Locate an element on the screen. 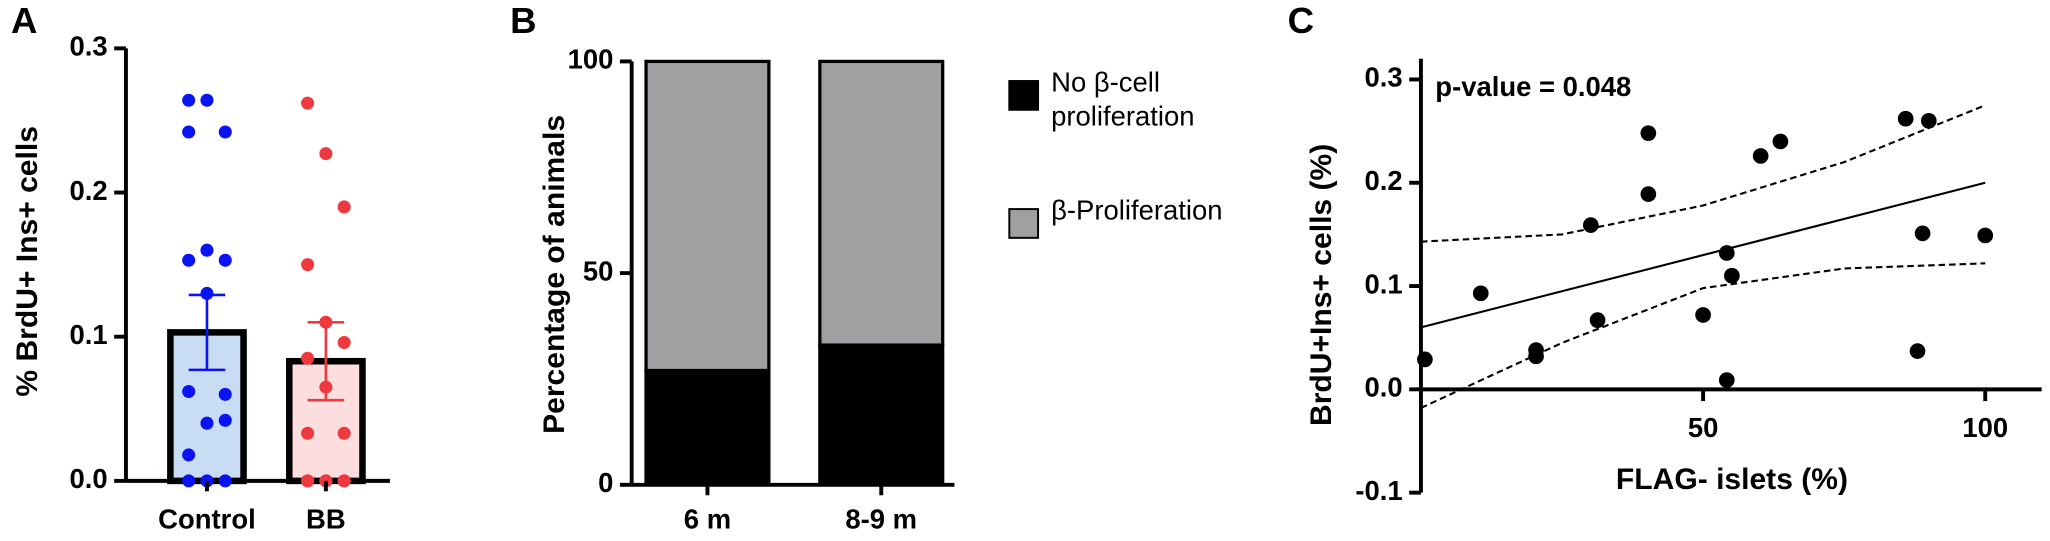 The width and height of the screenshot is (2050, 541). y-tick-label: -0.1 is located at coordinates (1378, 490).